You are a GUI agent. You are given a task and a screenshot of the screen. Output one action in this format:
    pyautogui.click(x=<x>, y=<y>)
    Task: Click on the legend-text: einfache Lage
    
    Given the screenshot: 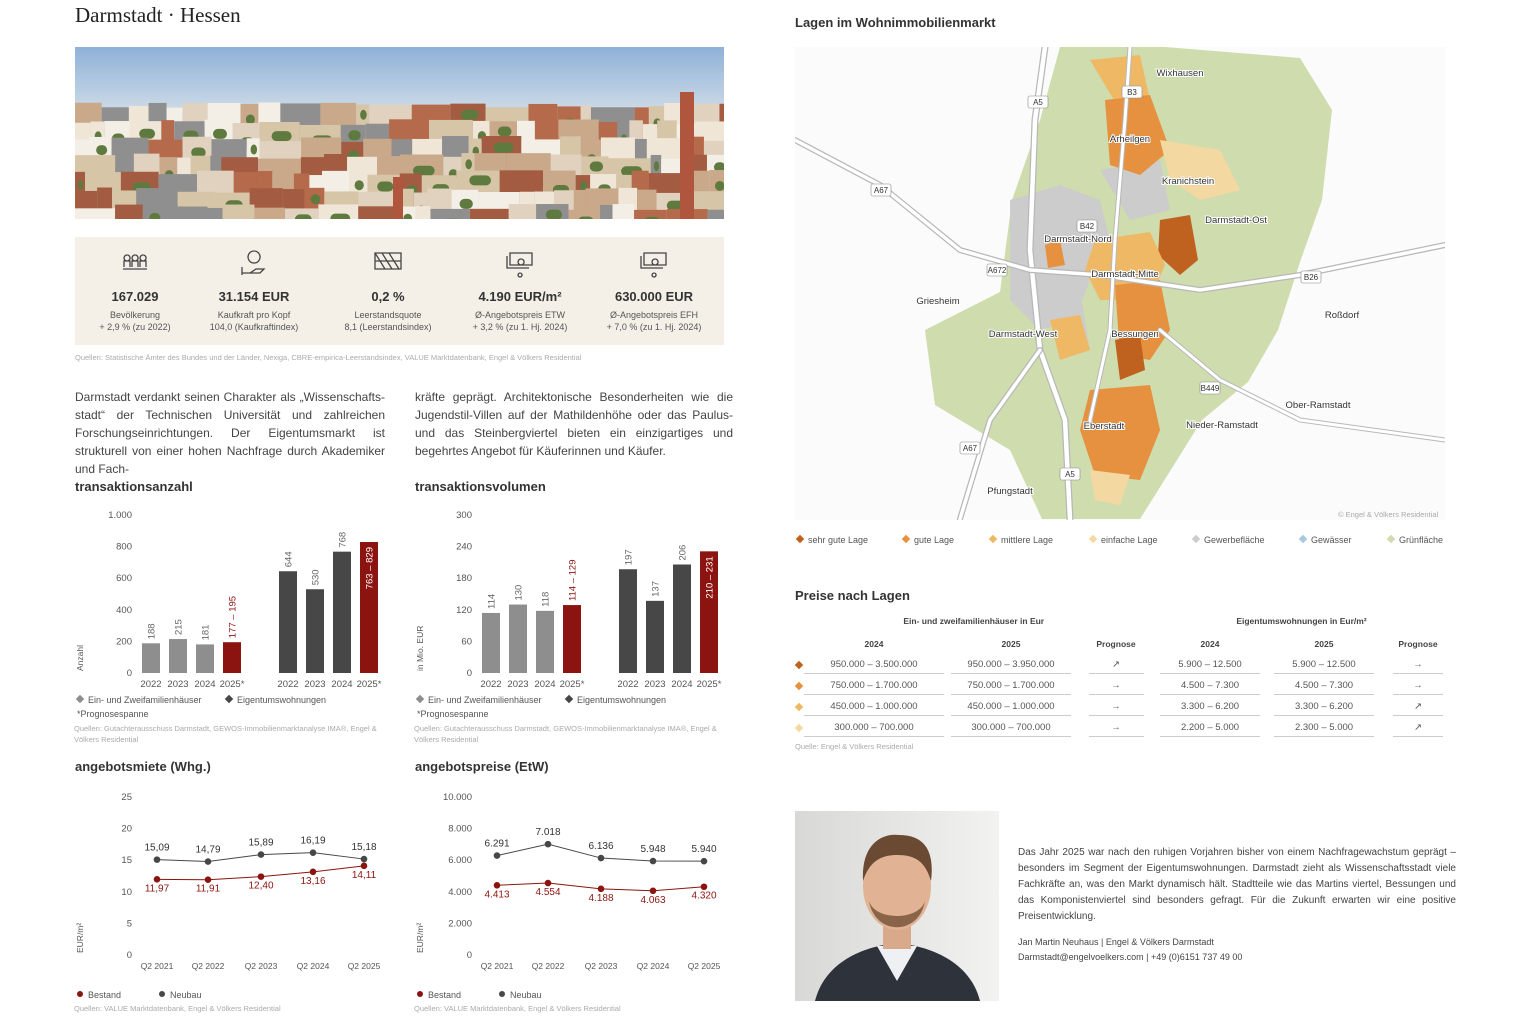 What is the action you would take?
    pyautogui.click(x=1129, y=540)
    